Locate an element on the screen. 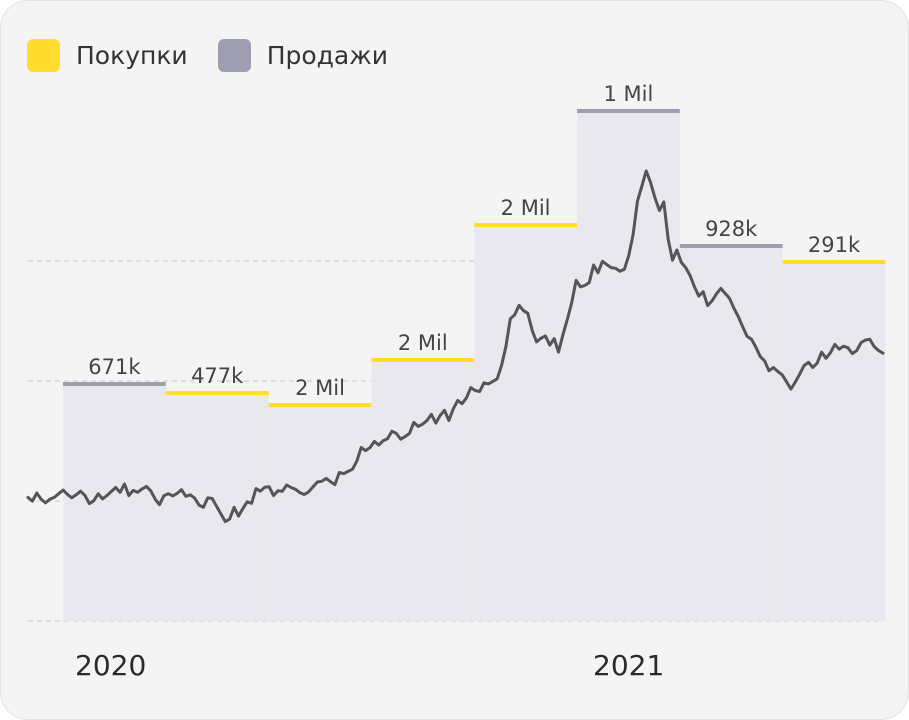 The width and height of the screenshot is (909, 720). buys-swatch is located at coordinates (43, 55).